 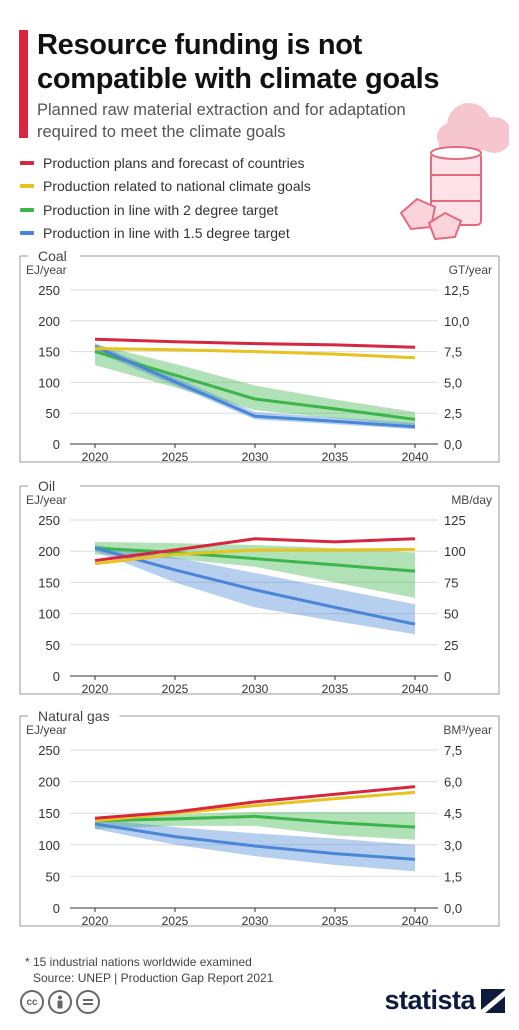 I want to click on oil-barrel-illustration-icon, so click(x=454, y=172).